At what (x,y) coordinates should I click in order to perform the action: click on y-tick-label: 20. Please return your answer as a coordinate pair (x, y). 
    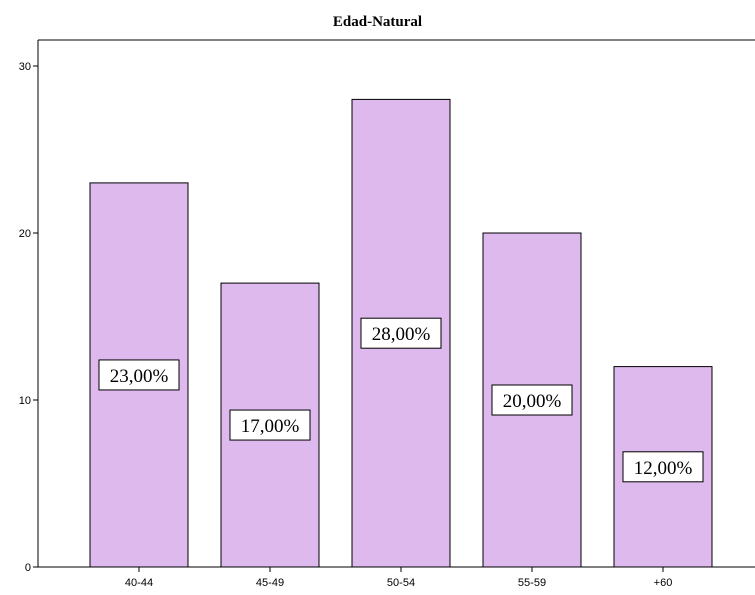
    Looking at the image, I should click on (25, 234).